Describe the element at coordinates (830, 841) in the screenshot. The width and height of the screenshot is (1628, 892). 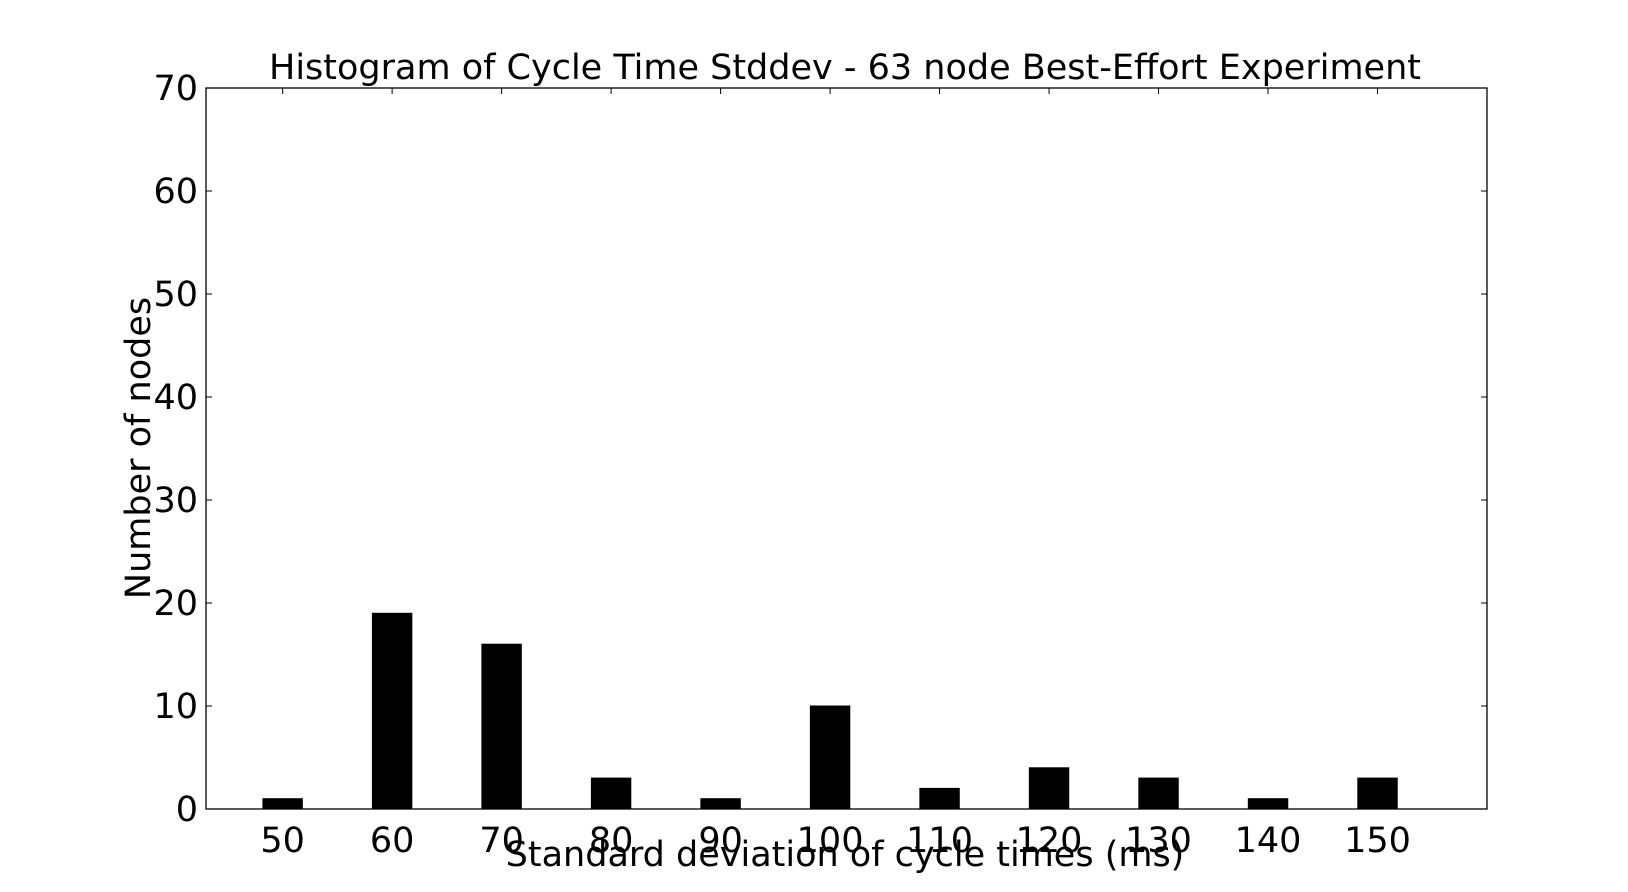
I see `x-tick-label-100: 100` at that location.